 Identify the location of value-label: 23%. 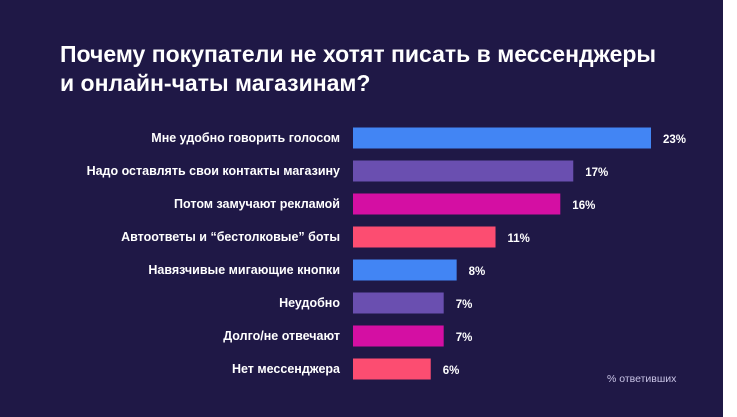
(674, 140).